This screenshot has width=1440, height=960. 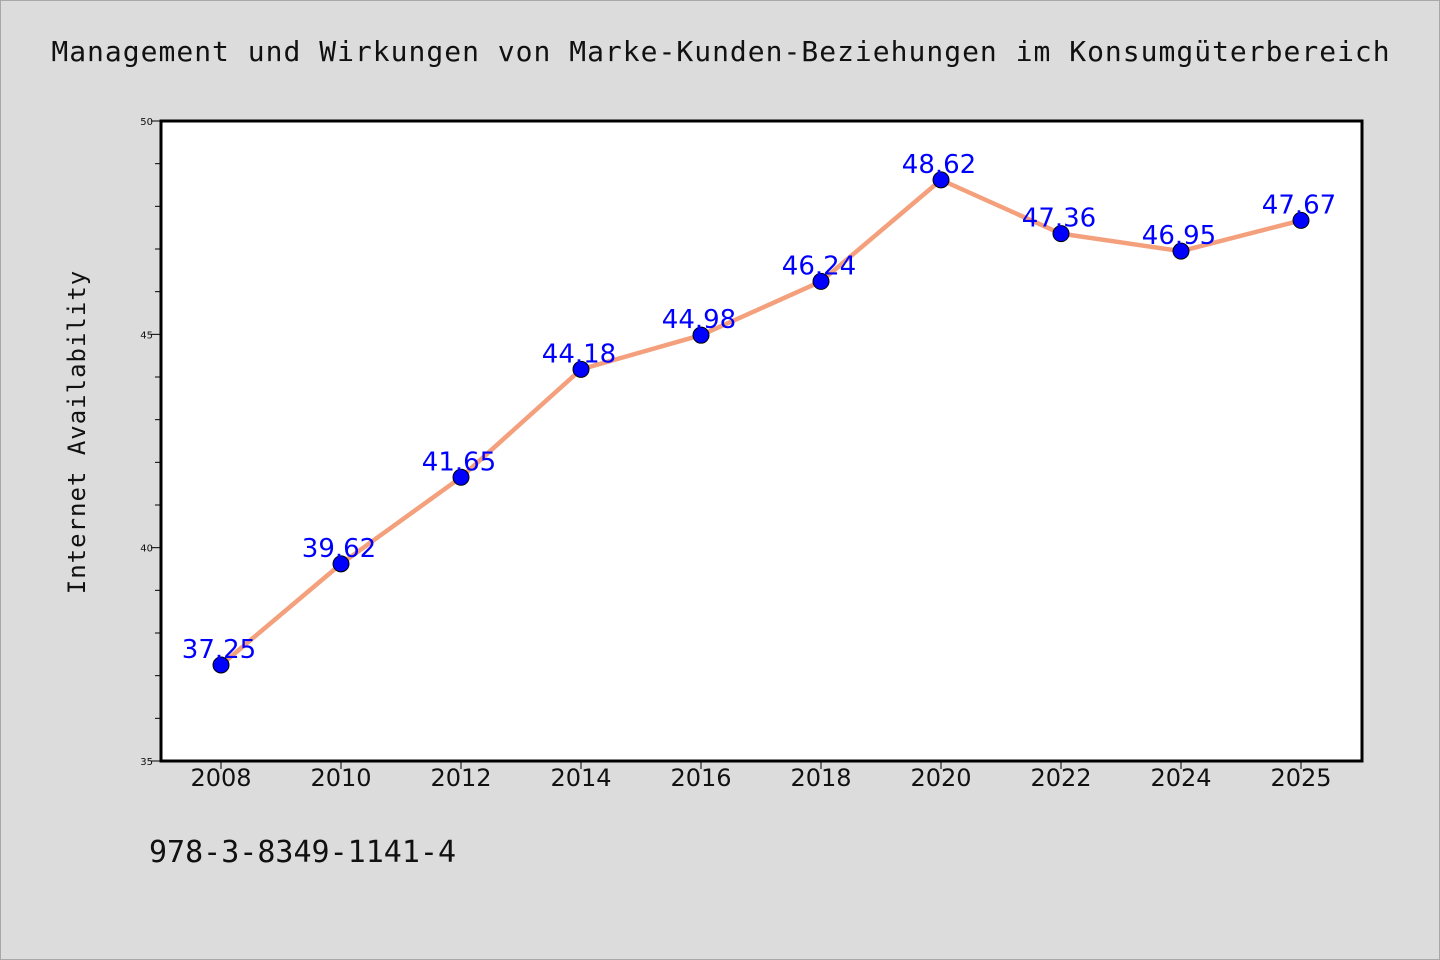 I want to click on y-tick-label: 45, so click(x=146, y=335).